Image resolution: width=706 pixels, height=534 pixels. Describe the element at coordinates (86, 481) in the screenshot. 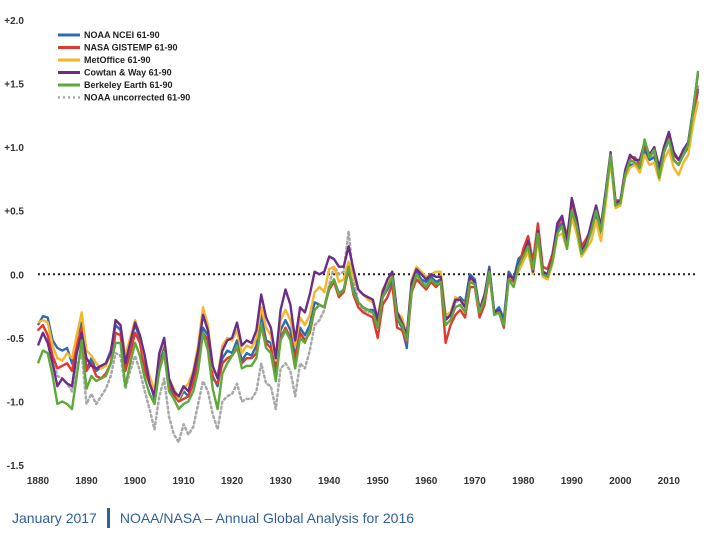

I see `x-tick-label: 1890` at that location.